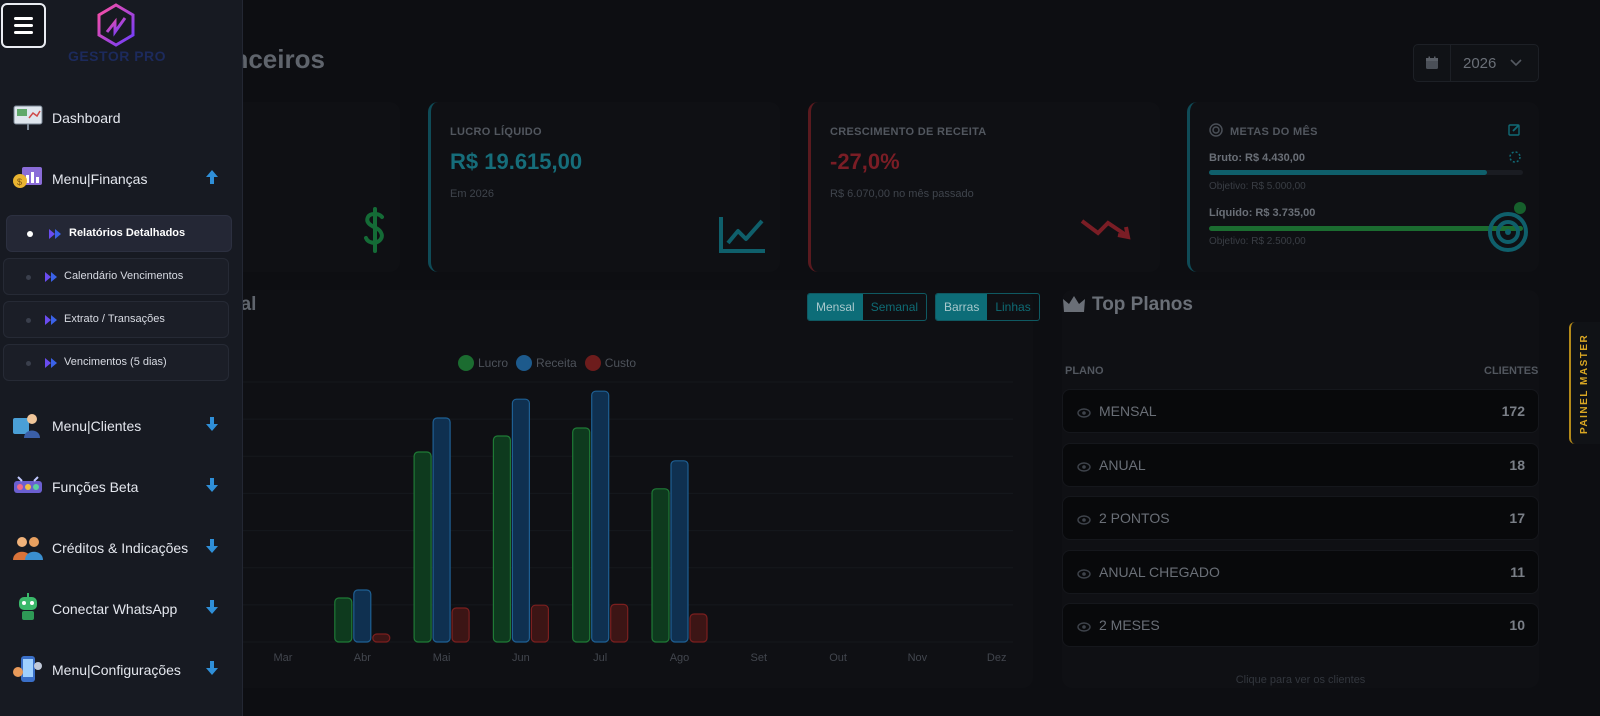 This screenshot has height=716, width=1600. Describe the element at coordinates (894, 307) in the screenshot. I see `toggle-semanal: Semanal` at that location.